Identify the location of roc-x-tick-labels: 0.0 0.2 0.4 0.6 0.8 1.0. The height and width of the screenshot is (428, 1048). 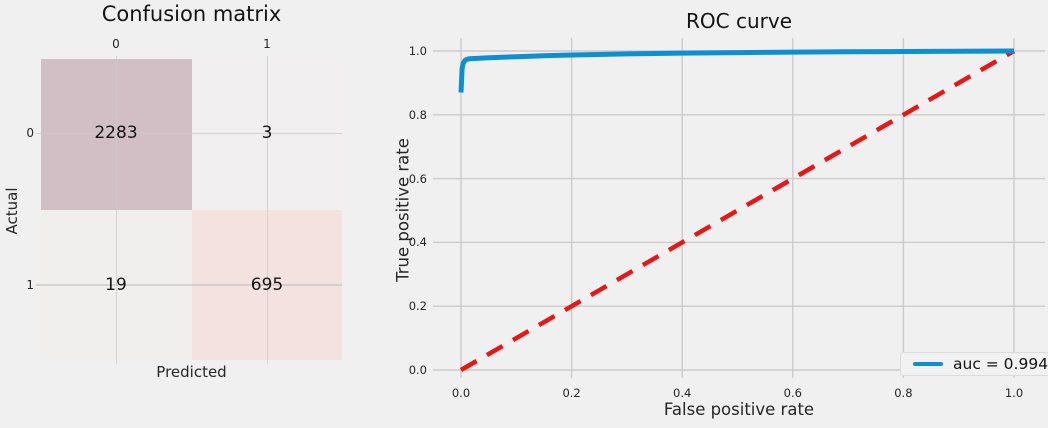
(739, 394).